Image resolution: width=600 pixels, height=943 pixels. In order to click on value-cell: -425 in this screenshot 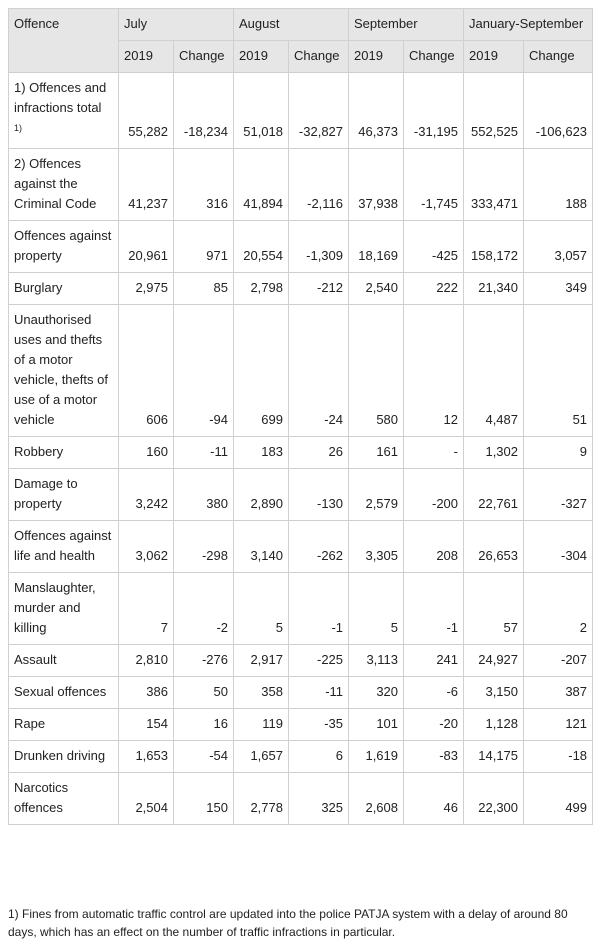, I will do `click(434, 247)`.